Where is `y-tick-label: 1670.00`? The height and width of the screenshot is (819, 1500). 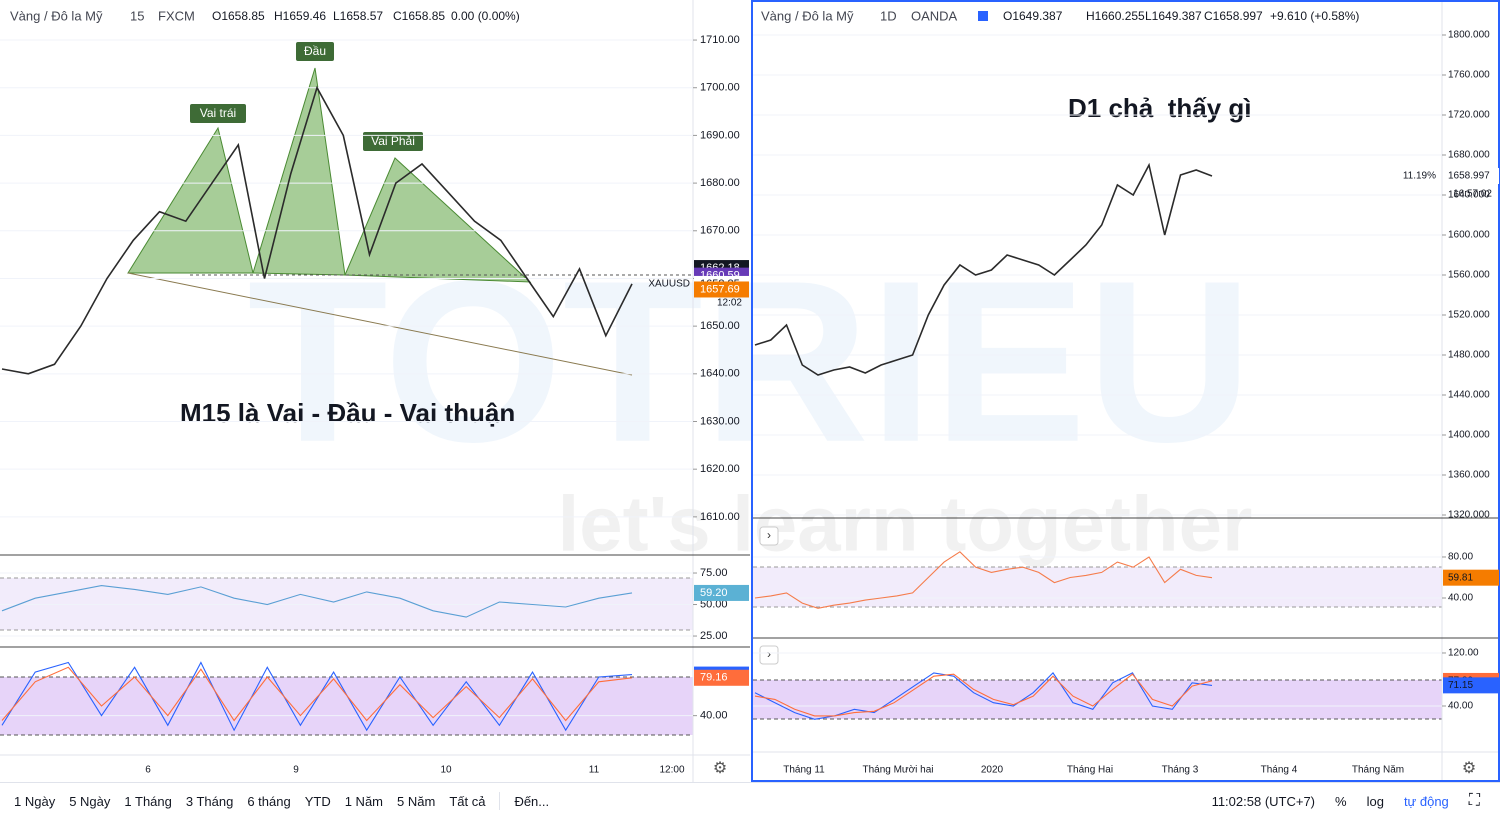 y-tick-label: 1670.00 is located at coordinates (720, 231).